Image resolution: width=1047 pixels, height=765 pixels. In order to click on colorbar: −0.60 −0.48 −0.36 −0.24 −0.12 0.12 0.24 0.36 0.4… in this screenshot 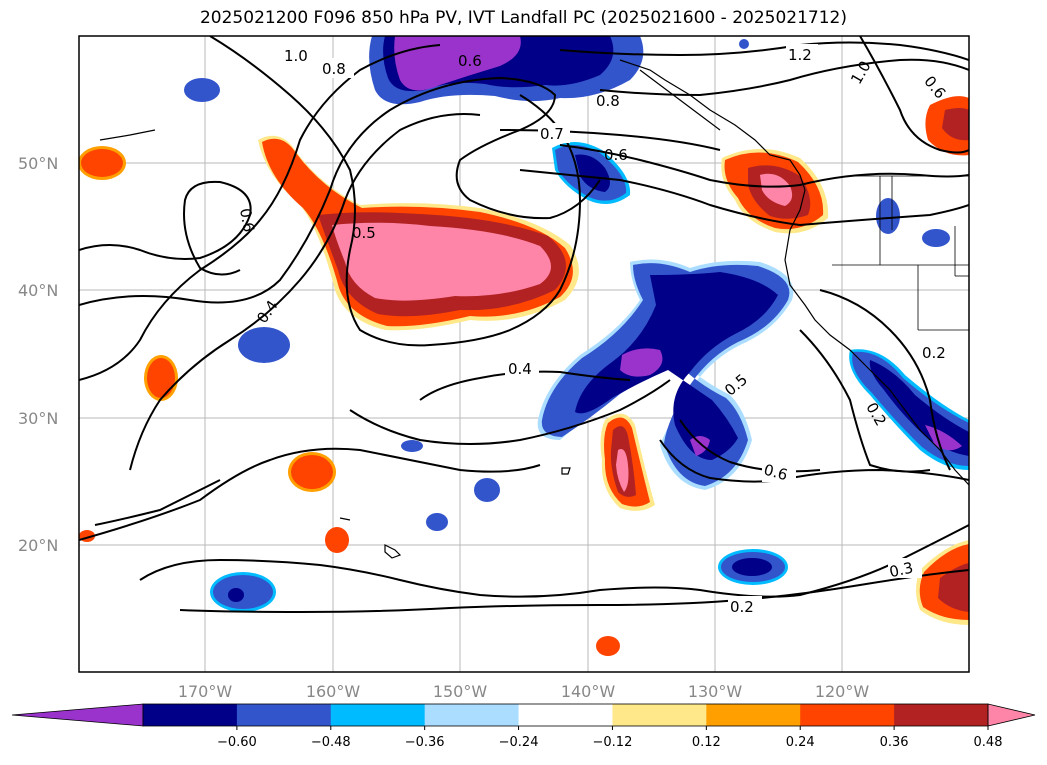, I will do `click(523, 726)`.